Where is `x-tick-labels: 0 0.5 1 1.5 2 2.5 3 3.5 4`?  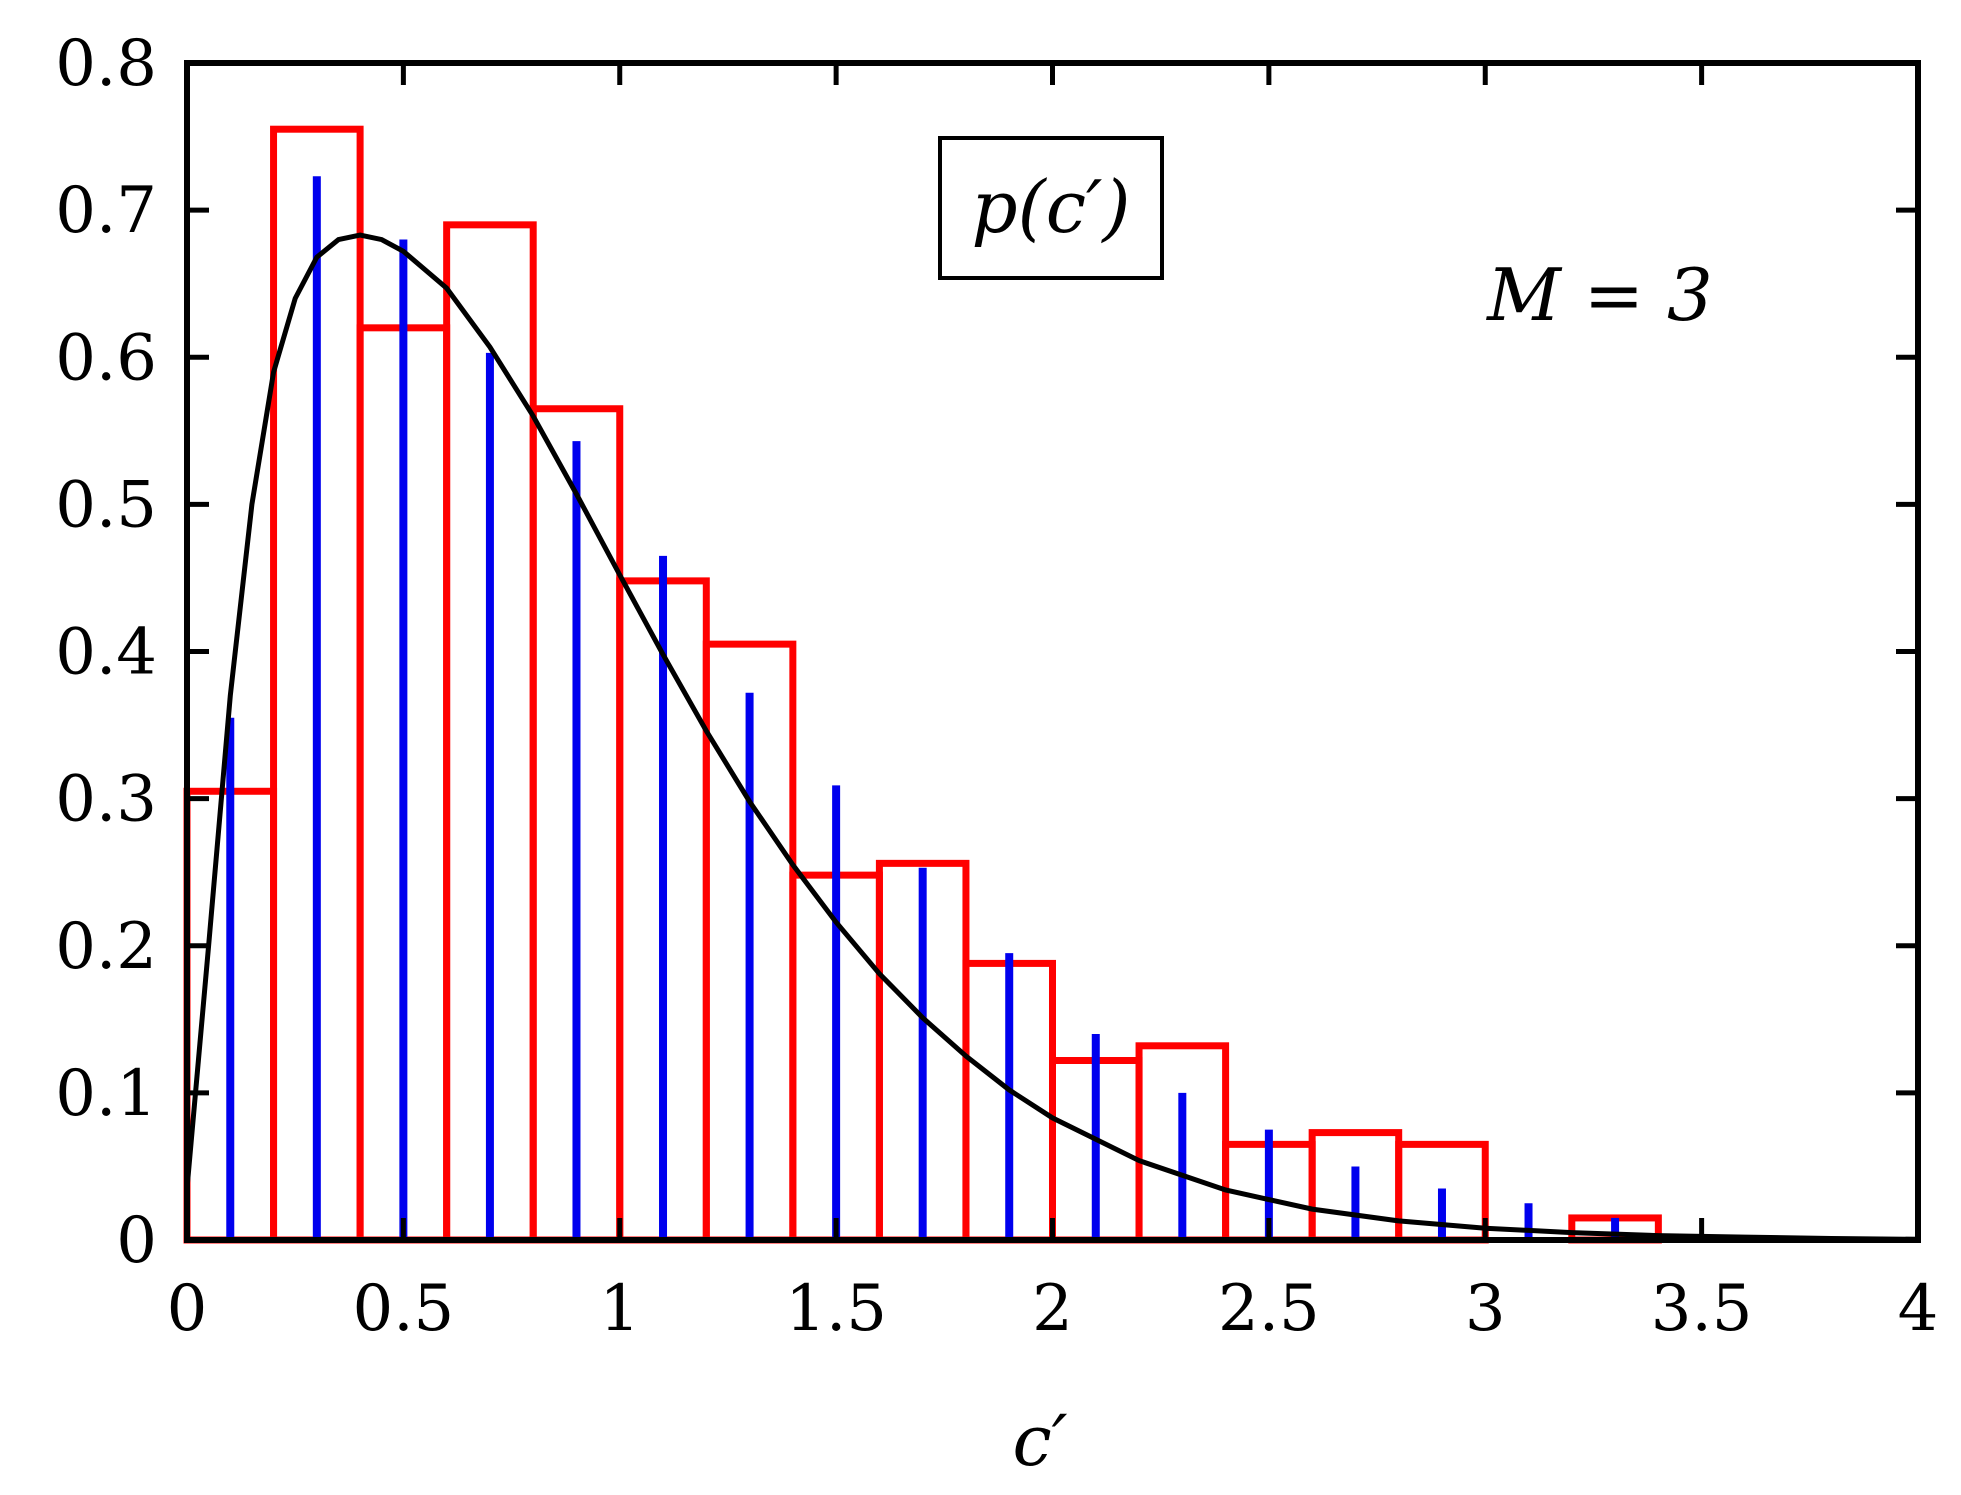 x-tick-labels: 0 0.5 1 1.5 2 2.5 3 3.5 4 is located at coordinates (1053, 1309).